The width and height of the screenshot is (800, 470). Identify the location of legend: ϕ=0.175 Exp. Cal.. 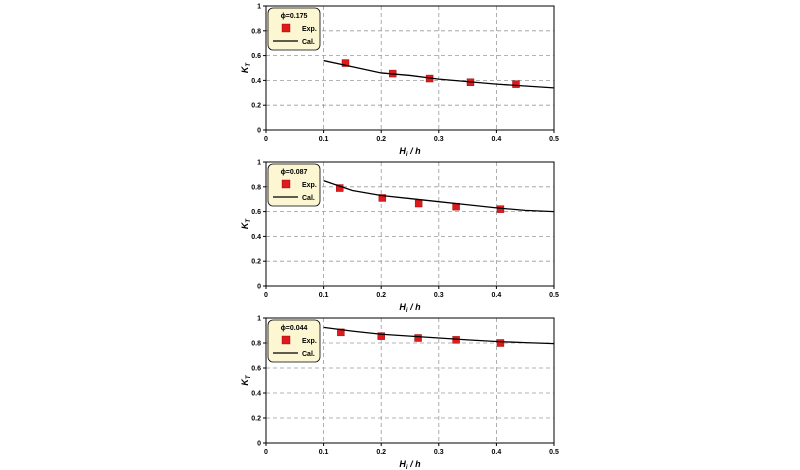
(294, 29).